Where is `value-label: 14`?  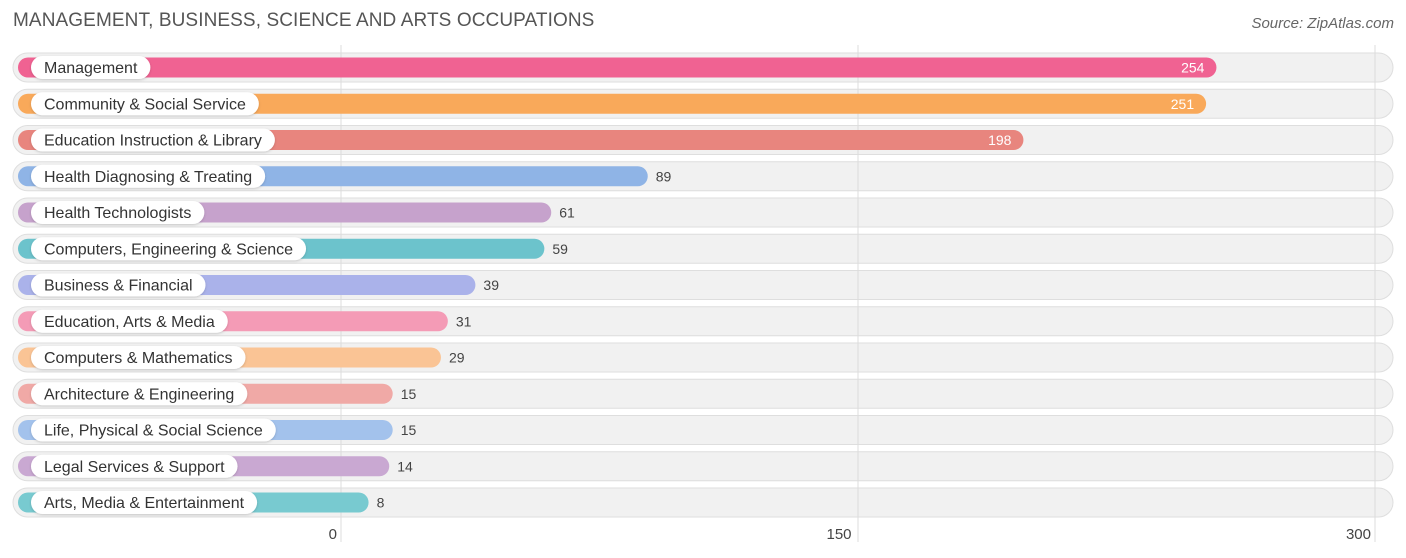 value-label: 14 is located at coordinates (405, 466).